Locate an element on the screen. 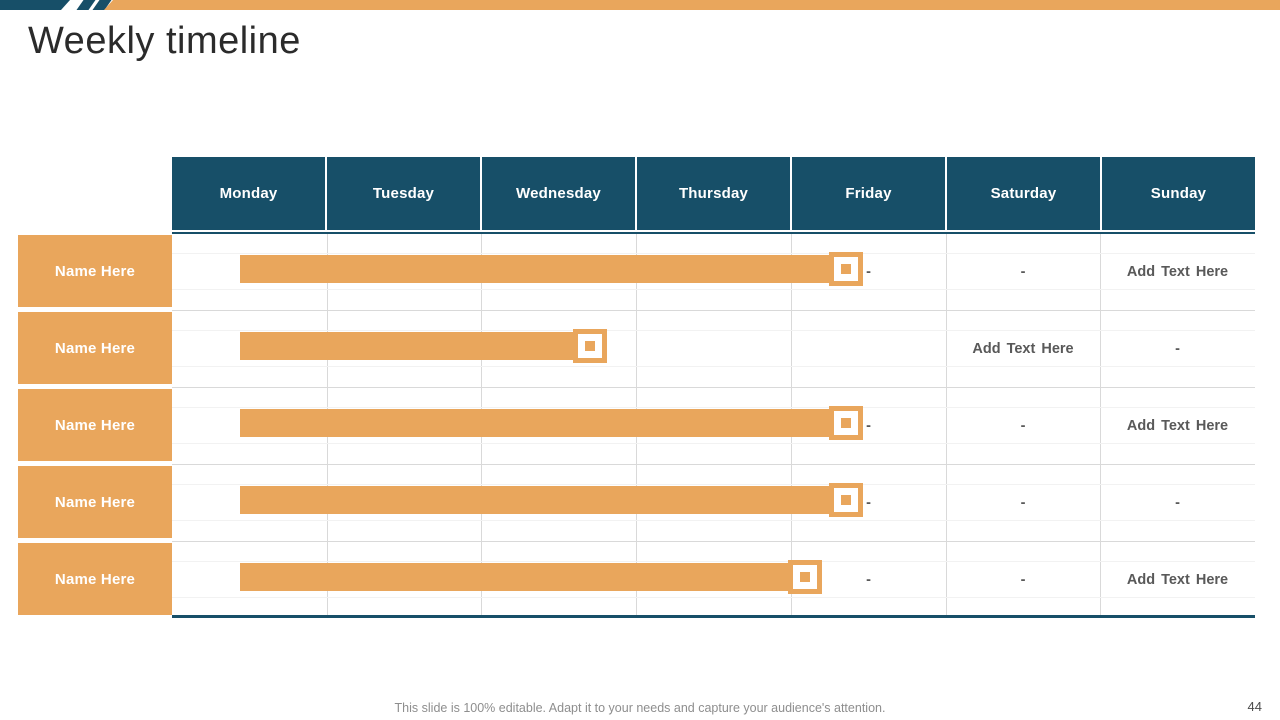 The image size is (1280, 720). table-row: Name Here - - - is located at coordinates (640, 502).